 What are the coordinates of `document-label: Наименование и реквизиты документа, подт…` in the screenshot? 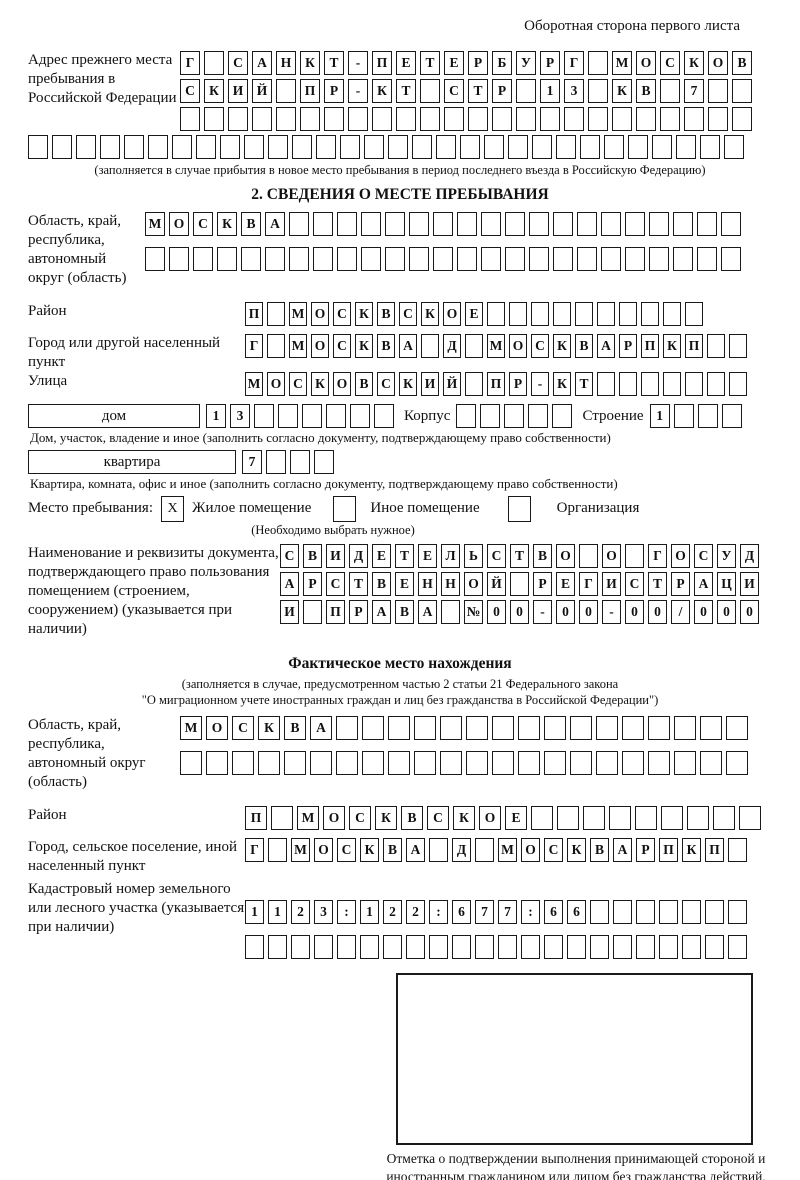 It's located at (153, 591).